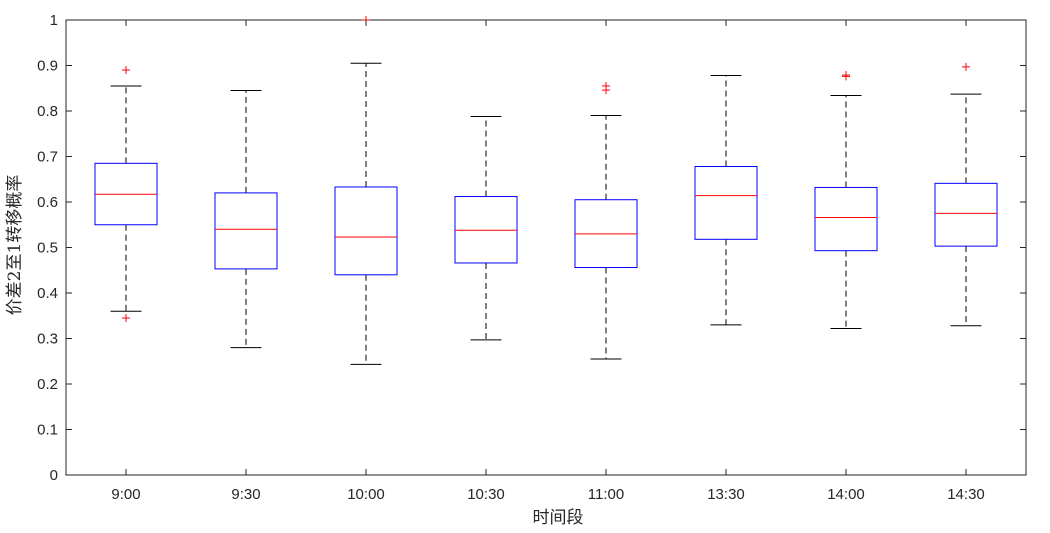  Describe the element at coordinates (54, 20) in the screenshot. I see `y-tick-label: 1` at that location.